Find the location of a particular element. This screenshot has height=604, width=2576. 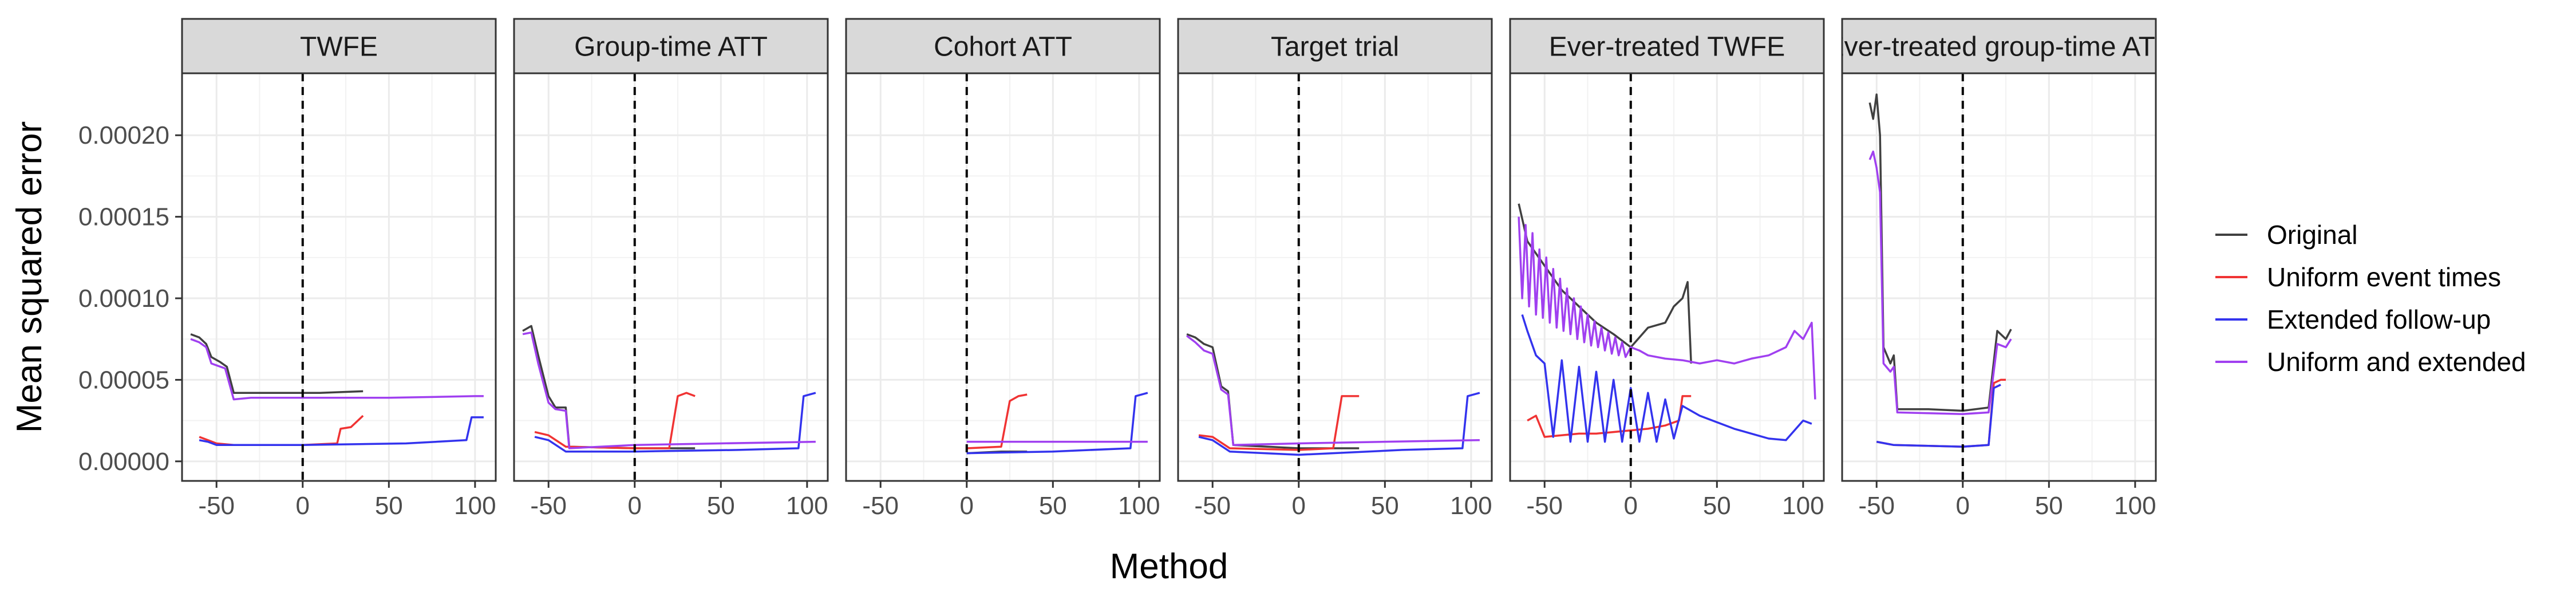

y-tick-label: 0.00005 is located at coordinates (123, 380).